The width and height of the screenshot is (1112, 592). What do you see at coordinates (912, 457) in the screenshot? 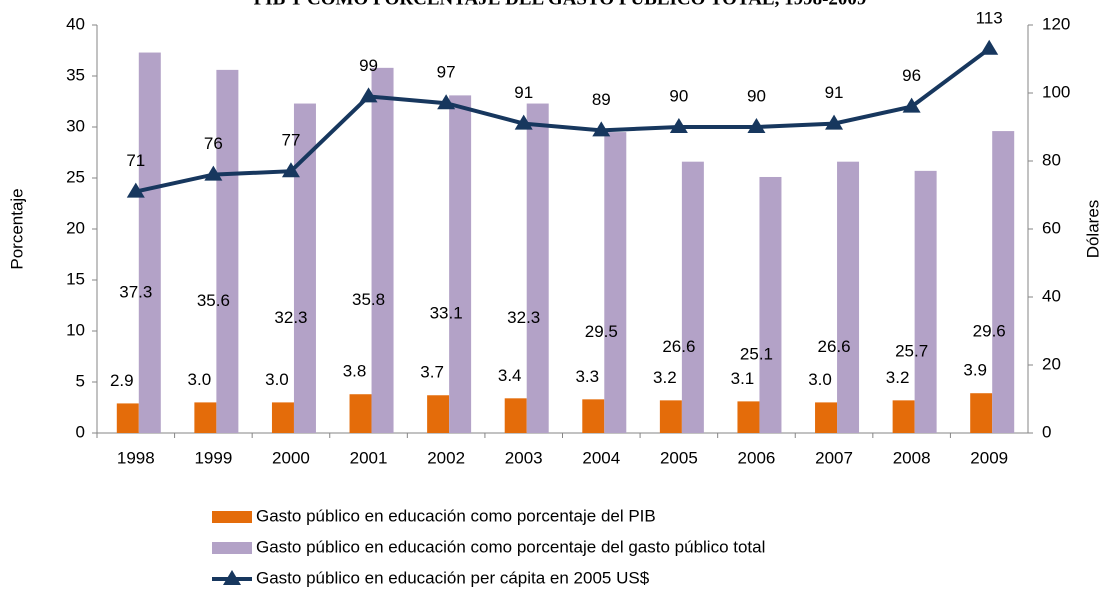
I see `x-tick-label: 2008` at bounding box center [912, 457].